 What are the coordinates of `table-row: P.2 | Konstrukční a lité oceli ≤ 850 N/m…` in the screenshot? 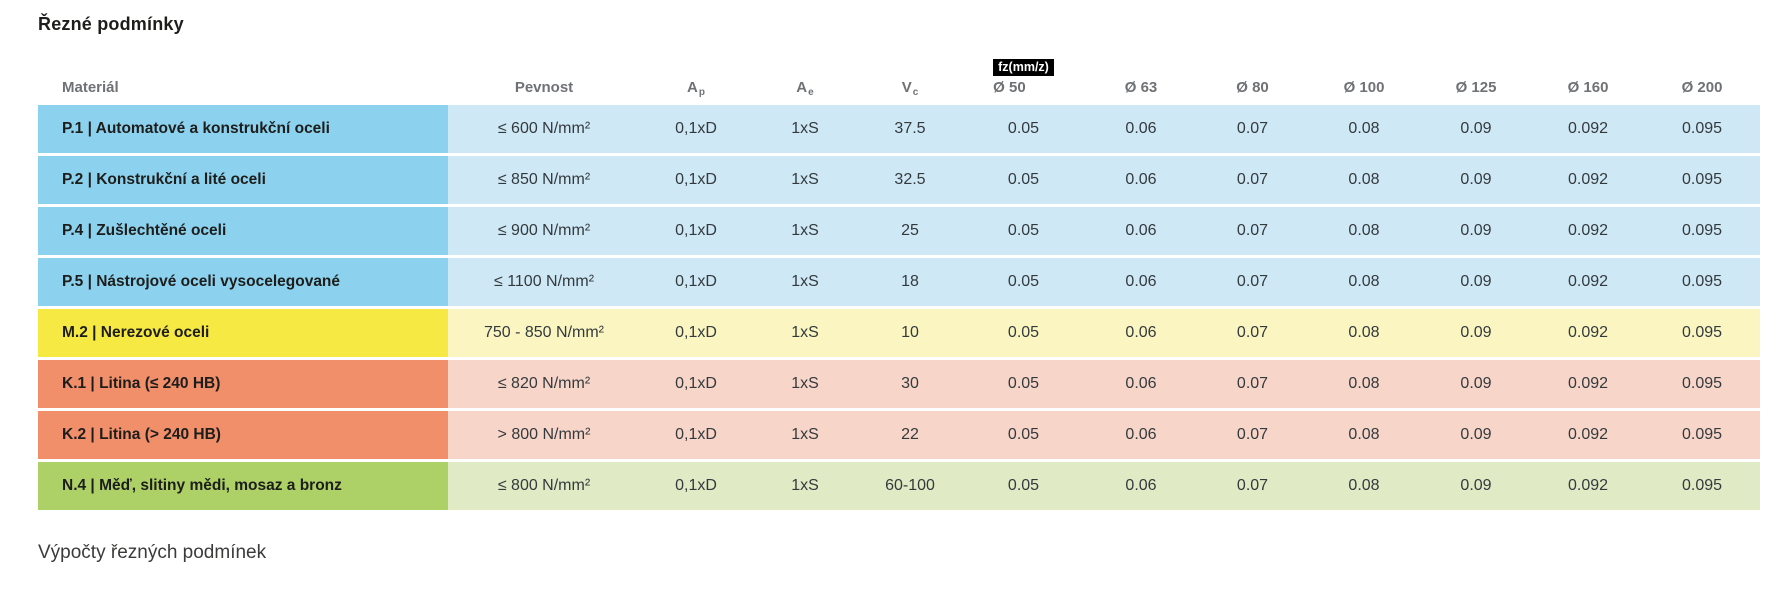 It's located at (899, 180).